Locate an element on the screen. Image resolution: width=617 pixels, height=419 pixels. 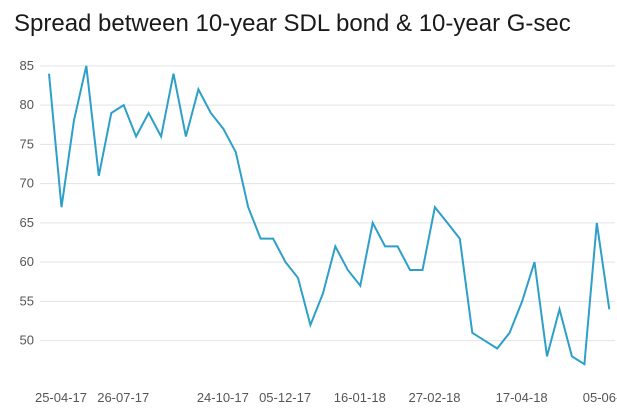
x-tick-label: 24-10-17 is located at coordinates (223, 397).